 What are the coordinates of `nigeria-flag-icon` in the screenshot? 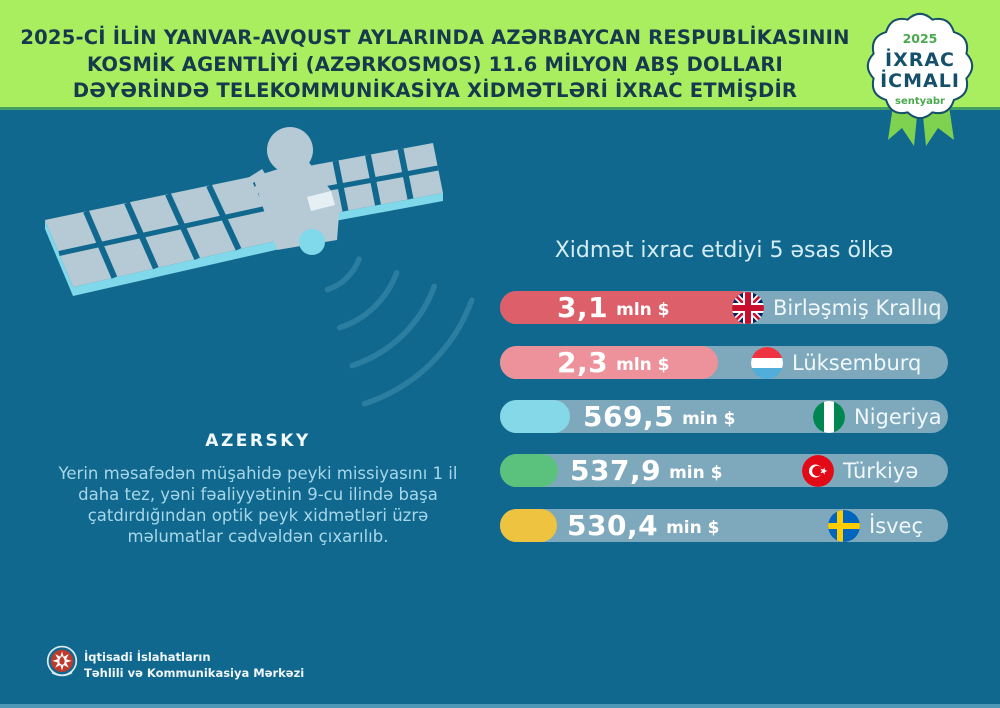 It's located at (829, 416).